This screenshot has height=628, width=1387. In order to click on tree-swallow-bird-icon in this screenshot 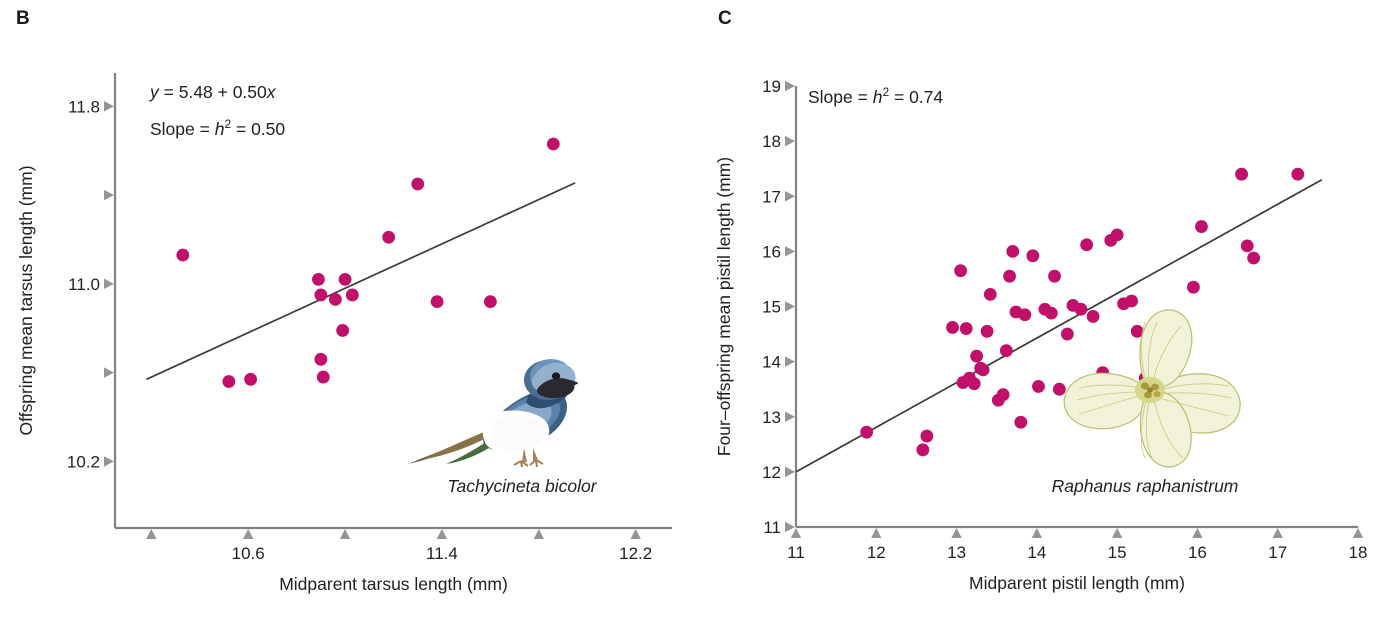, I will do `click(493, 413)`.